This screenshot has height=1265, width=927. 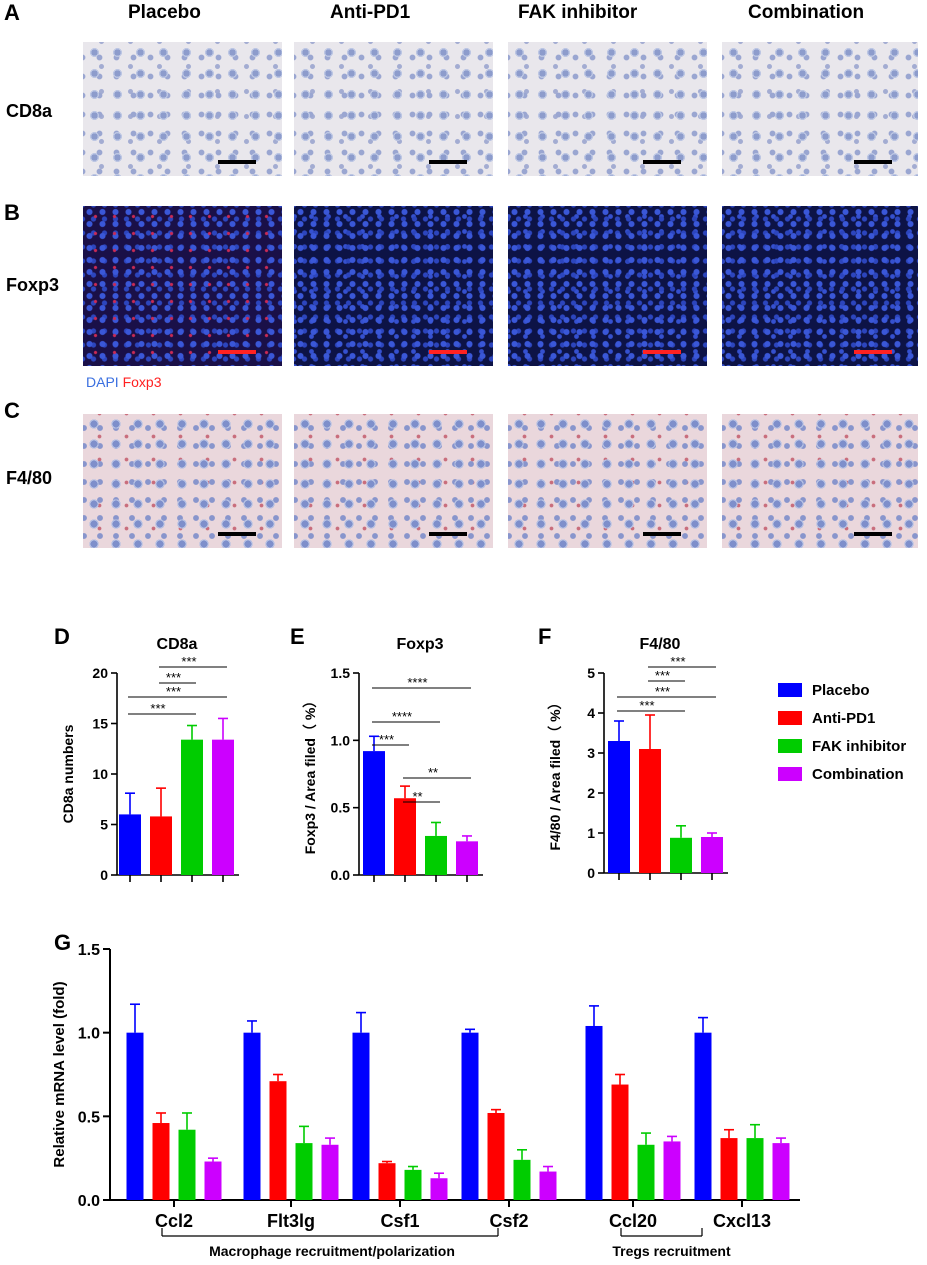 What do you see at coordinates (68, 773) in the screenshot?
I see `chart-d-y-label: CD8a numbers` at bounding box center [68, 773].